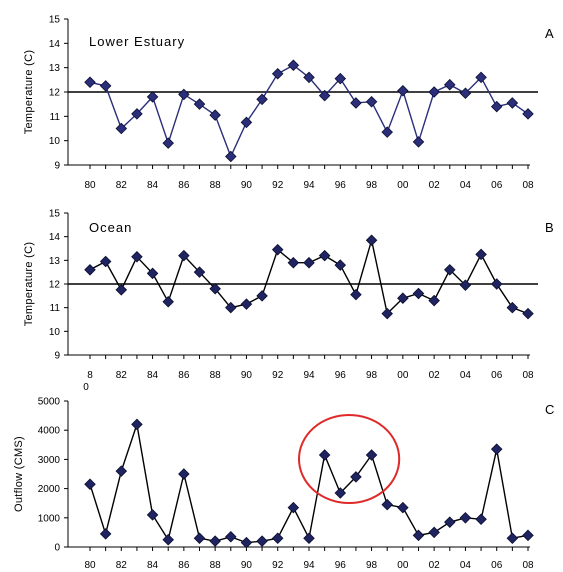 The height and width of the screenshot is (572, 563). What do you see at coordinates (153, 185) in the screenshot?
I see `x-tick-label: 84` at bounding box center [153, 185].